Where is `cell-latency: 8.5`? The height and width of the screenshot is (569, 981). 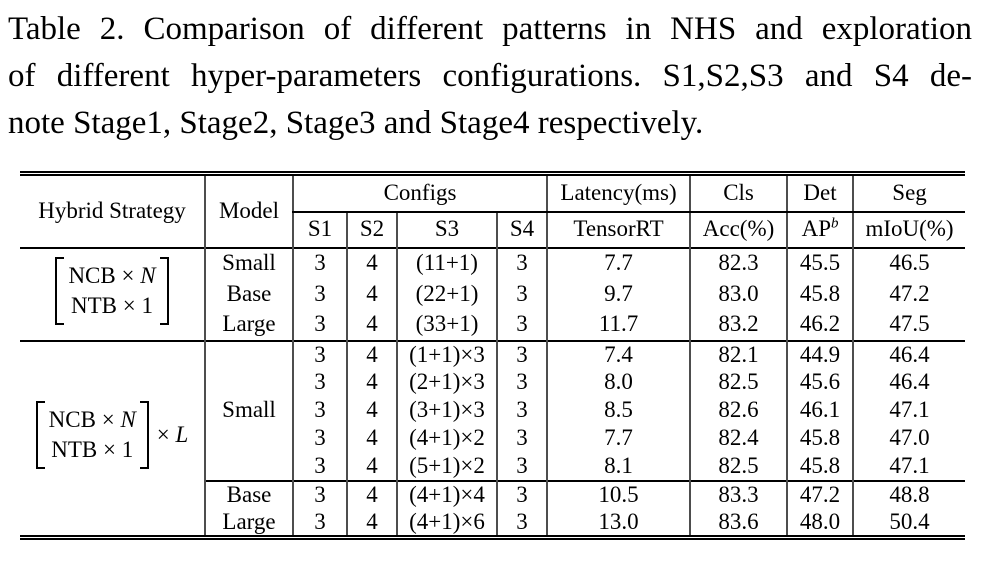
cell-latency: 8.5 is located at coordinates (618, 410).